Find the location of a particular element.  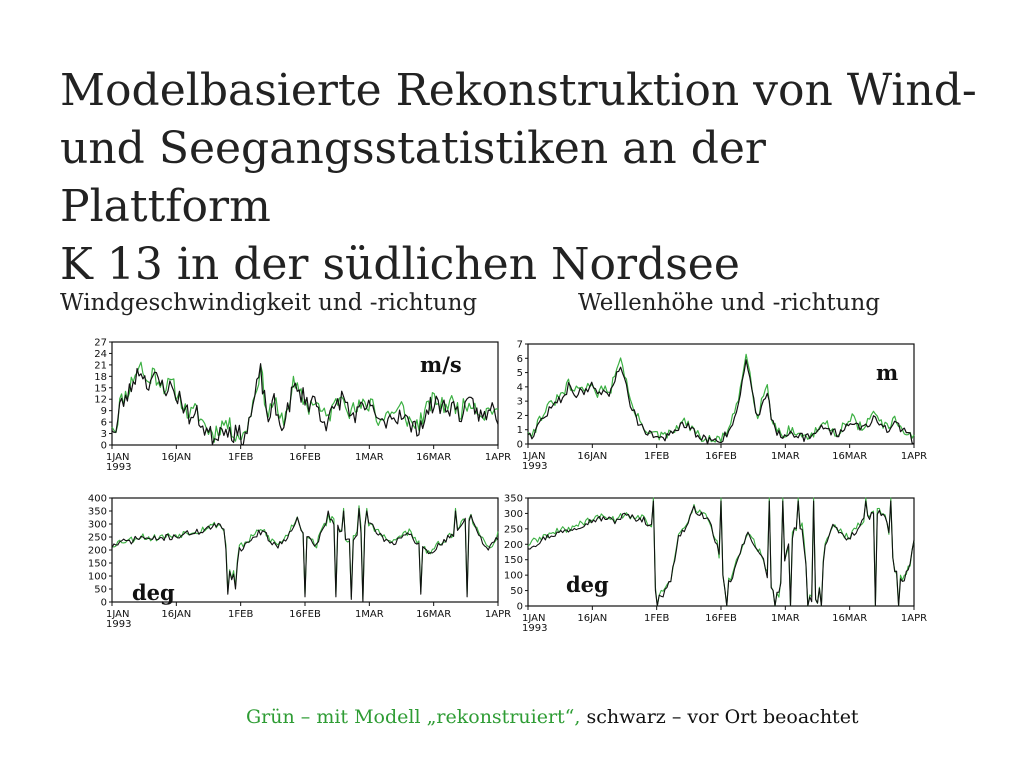

plot-frame is located at coordinates (721, 394).